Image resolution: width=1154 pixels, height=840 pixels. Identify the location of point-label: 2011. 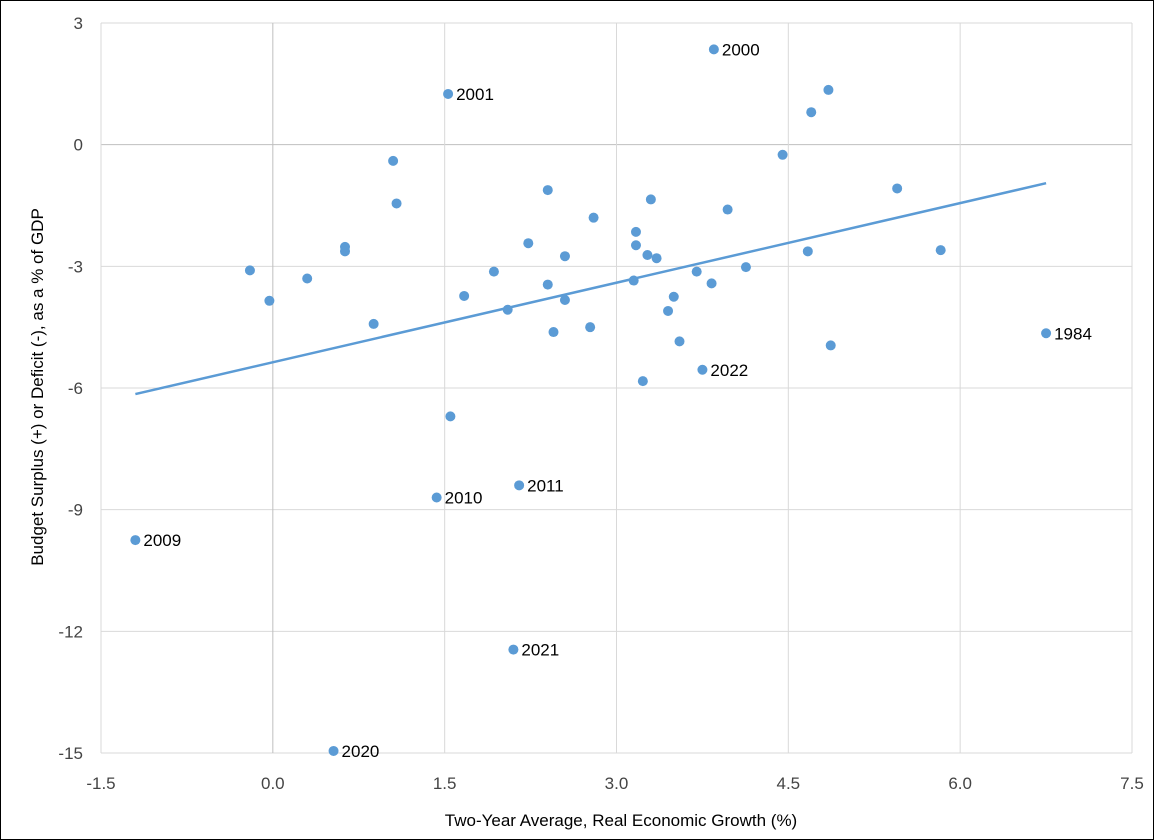
(545, 485).